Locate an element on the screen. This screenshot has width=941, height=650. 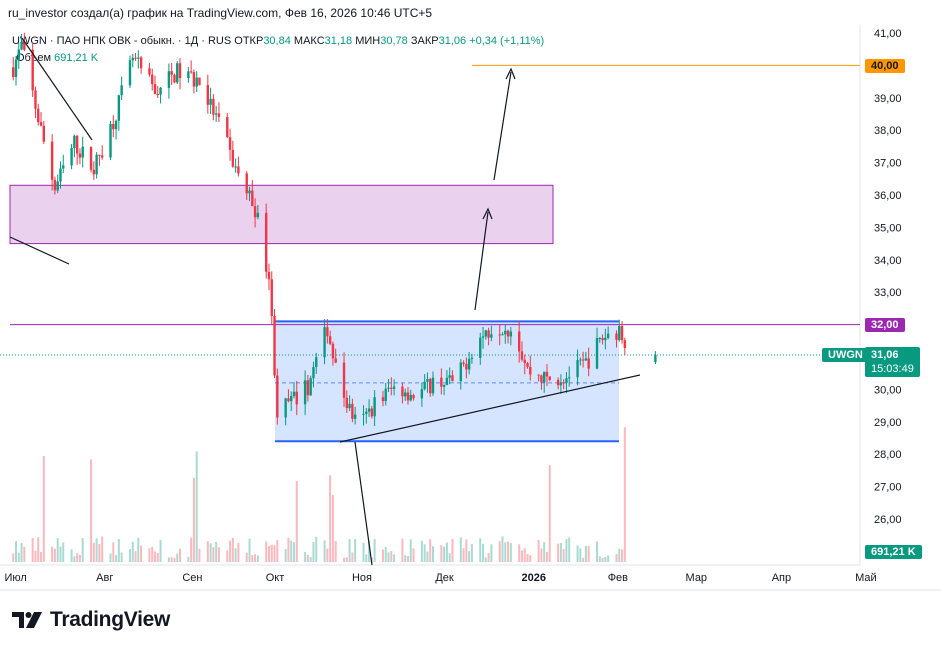
time-tick-label: Ноя is located at coordinates (362, 578).